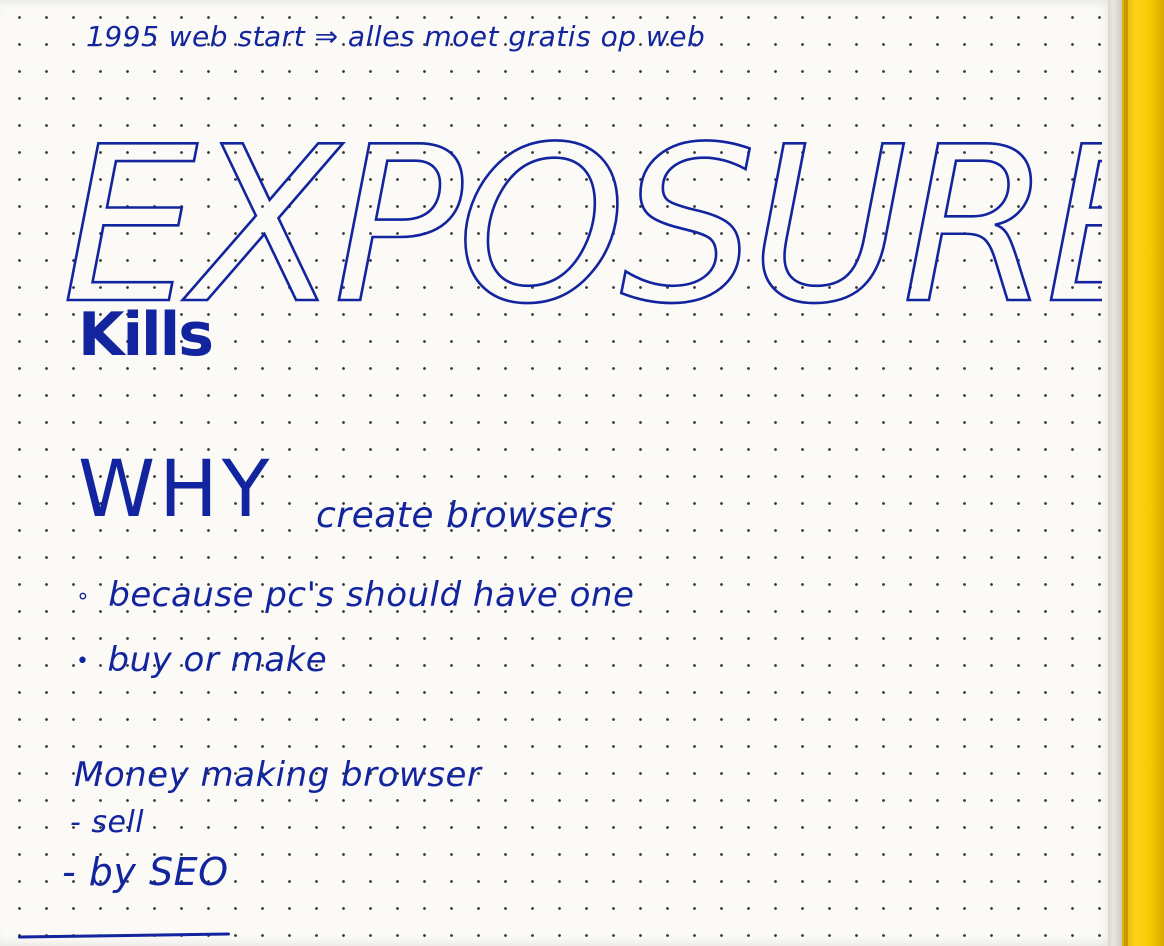 This screenshot has width=1164, height=946. What do you see at coordinates (371, 595) in the screenshot?
I see `bullet-text: because pc's should have one` at bounding box center [371, 595].